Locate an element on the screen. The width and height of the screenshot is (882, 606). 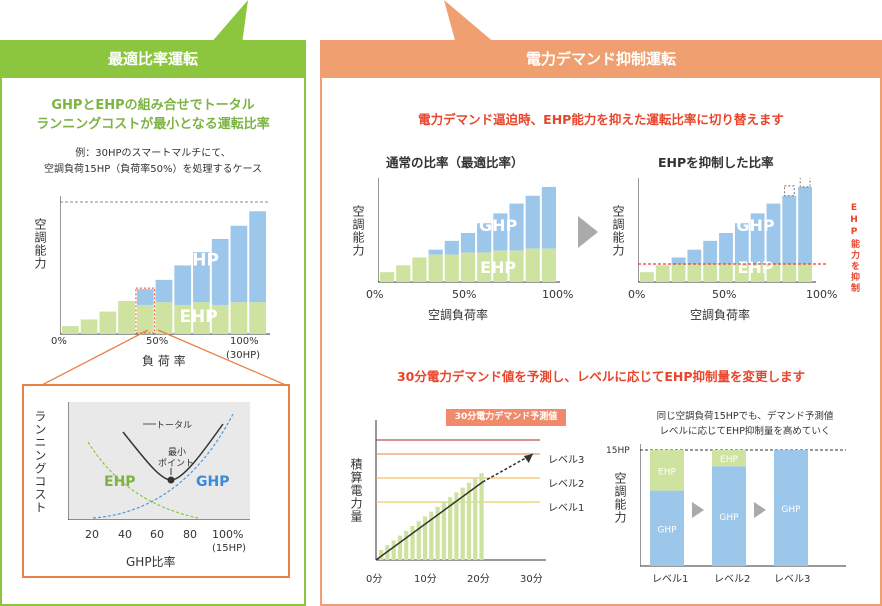
inset-plot-area is located at coordinates (159, 461).